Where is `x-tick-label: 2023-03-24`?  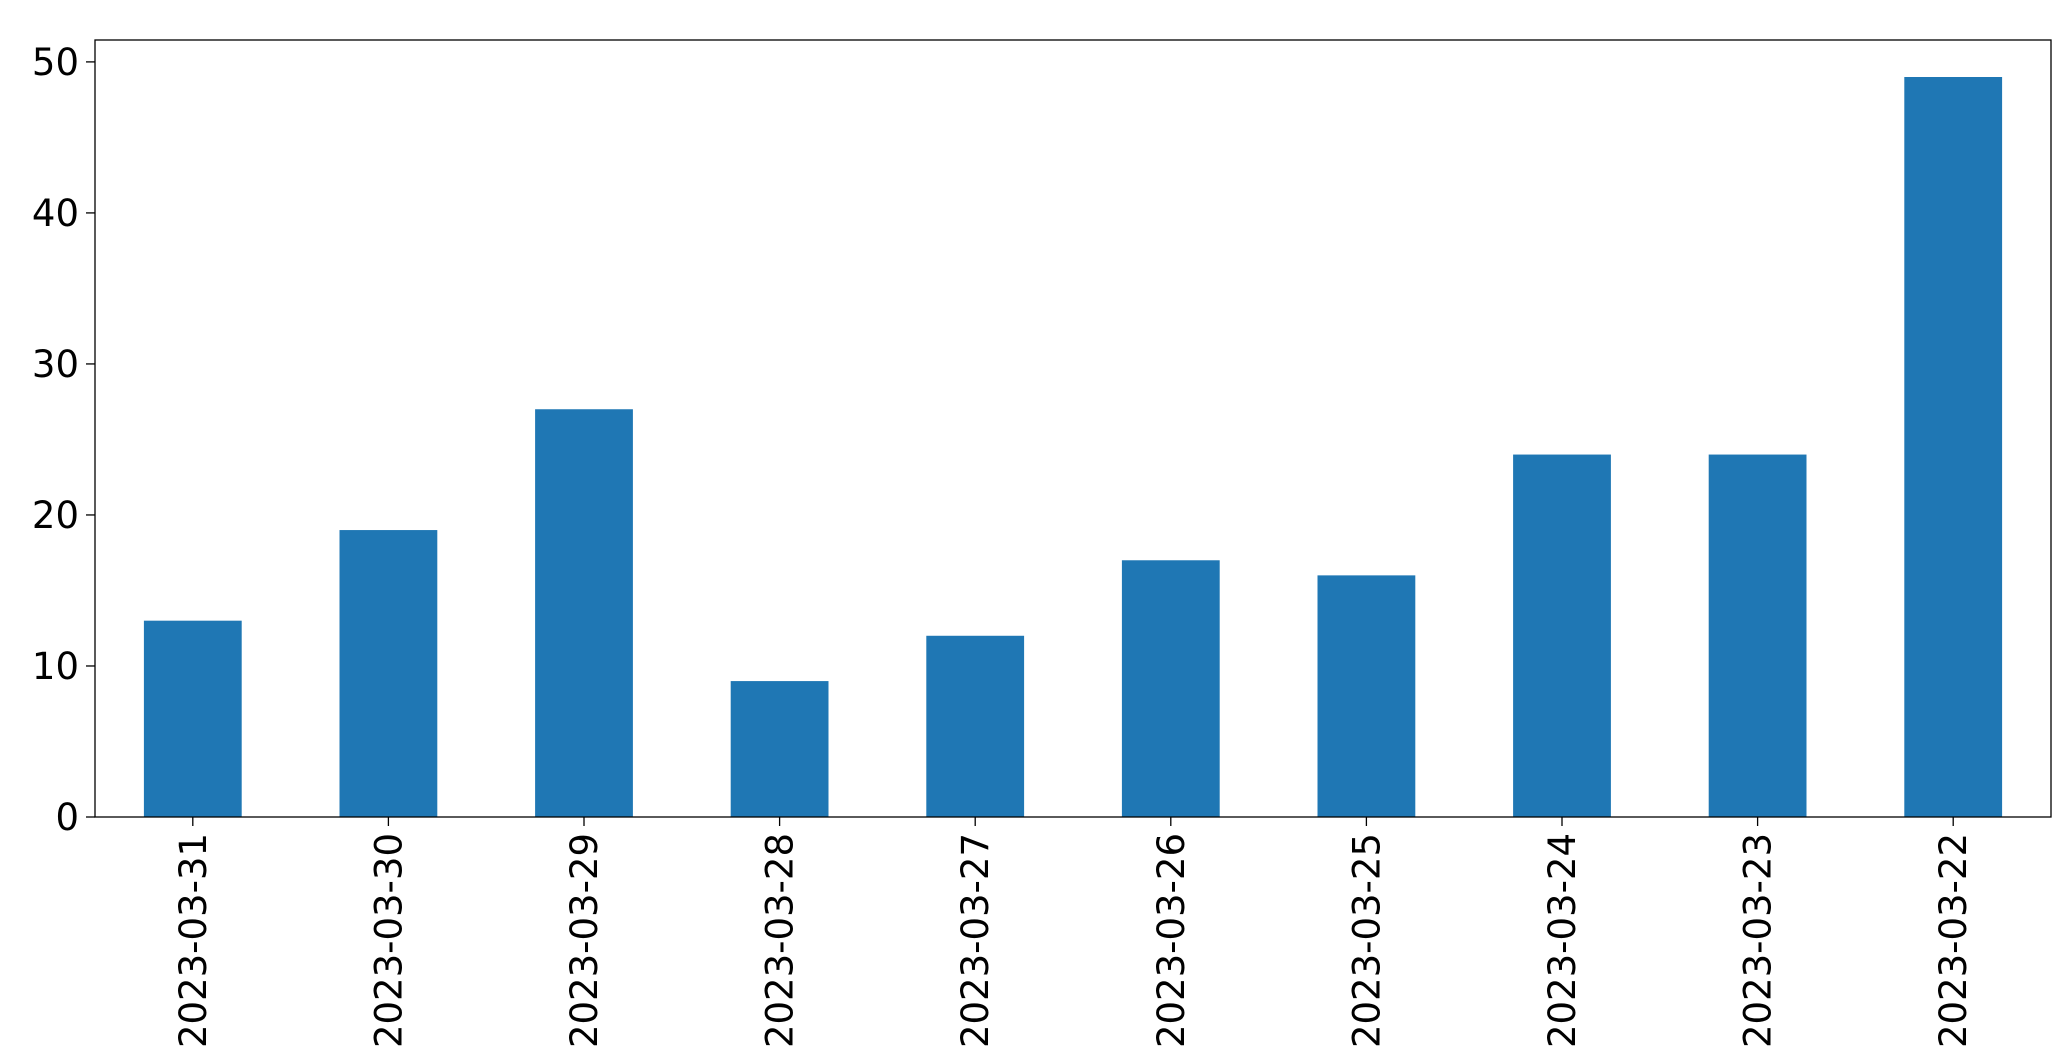
x-tick-label: 2023-03-24 is located at coordinates (1562, 940).